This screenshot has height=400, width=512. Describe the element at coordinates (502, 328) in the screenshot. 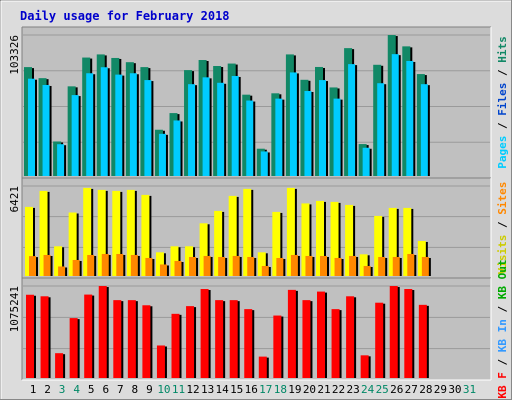

I see `legend-3: KB F / KB In / KB Out` at that location.